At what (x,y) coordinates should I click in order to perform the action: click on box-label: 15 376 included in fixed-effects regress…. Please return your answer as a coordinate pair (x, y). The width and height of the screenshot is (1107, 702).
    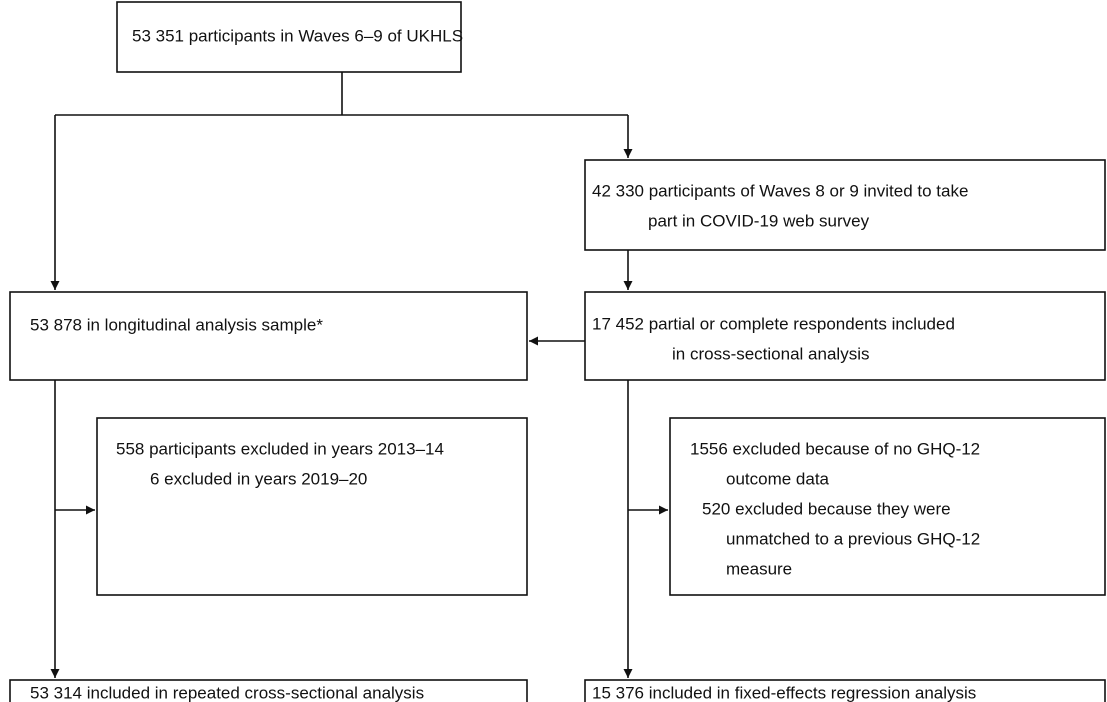
    Looking at the image, I should click on (784, 692).